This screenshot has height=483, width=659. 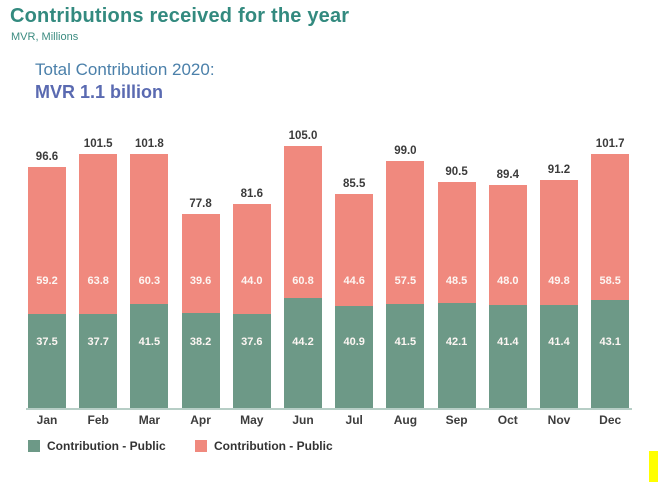 I want to click on legend-swatch-pink-icon, so click(x=201, y=446).